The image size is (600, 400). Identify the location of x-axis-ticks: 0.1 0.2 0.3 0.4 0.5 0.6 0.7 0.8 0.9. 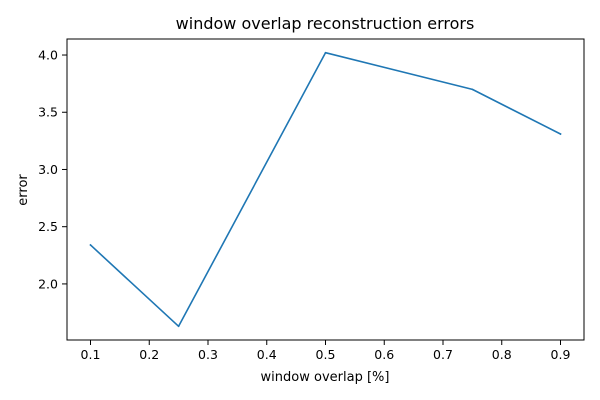
(326, 351).